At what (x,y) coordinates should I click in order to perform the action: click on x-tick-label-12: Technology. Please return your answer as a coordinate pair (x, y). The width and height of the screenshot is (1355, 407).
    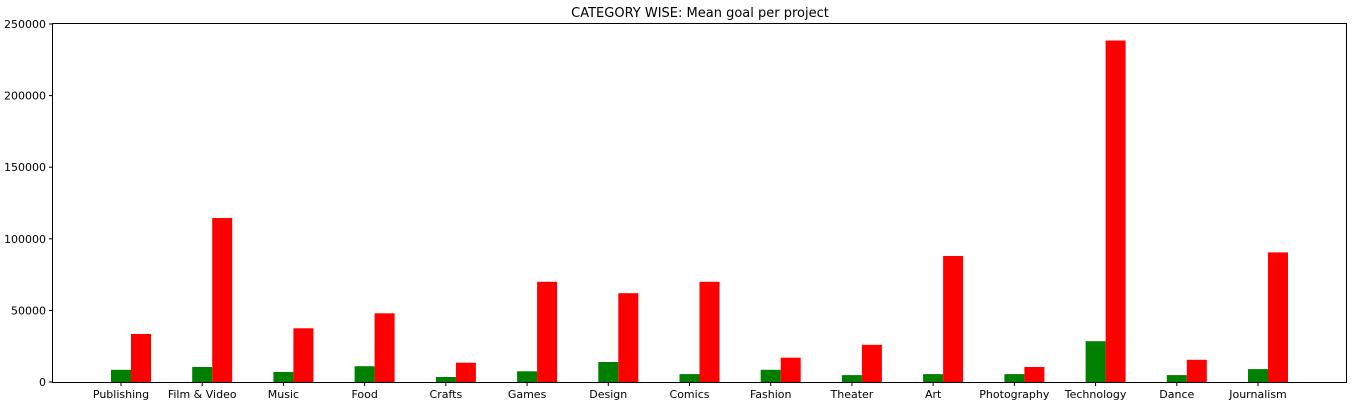
    Looking at the image, I should click on (1095, 394).